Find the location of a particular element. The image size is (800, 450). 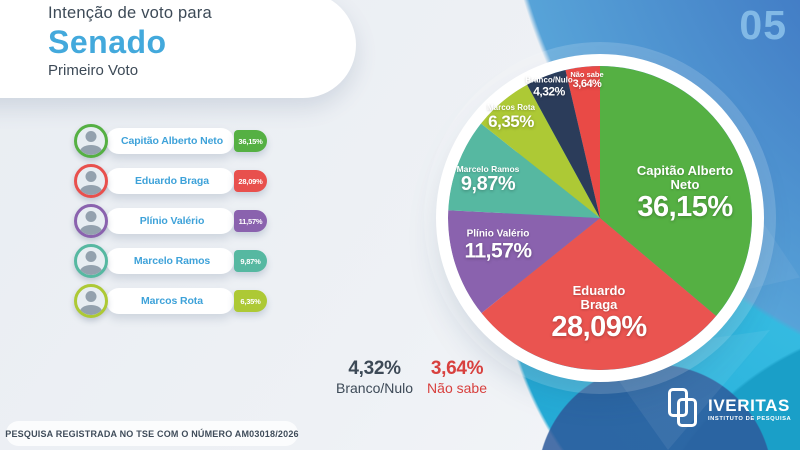

summary-block: 4,32% Branco/Nulo 3,64% Não sabe is located at coordinates (411, 377).